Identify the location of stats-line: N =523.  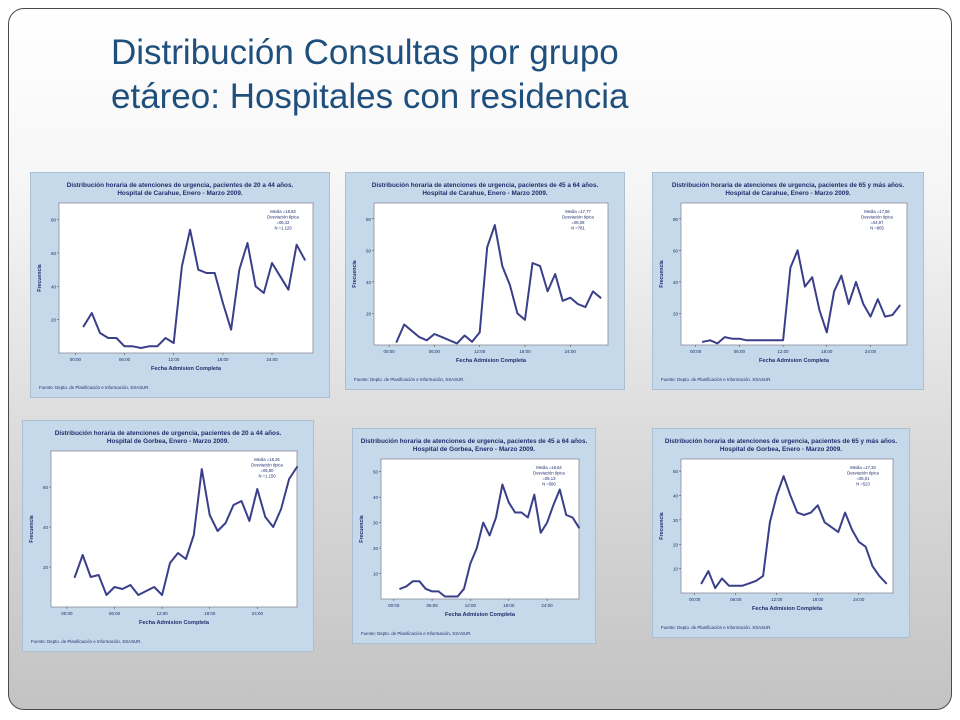
(863, 484).